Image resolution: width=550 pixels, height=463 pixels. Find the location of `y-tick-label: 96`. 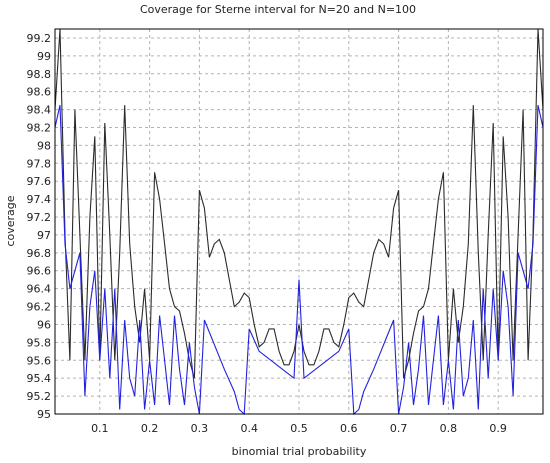

y-tick-label: 96 is located at coordinates (44, 324).